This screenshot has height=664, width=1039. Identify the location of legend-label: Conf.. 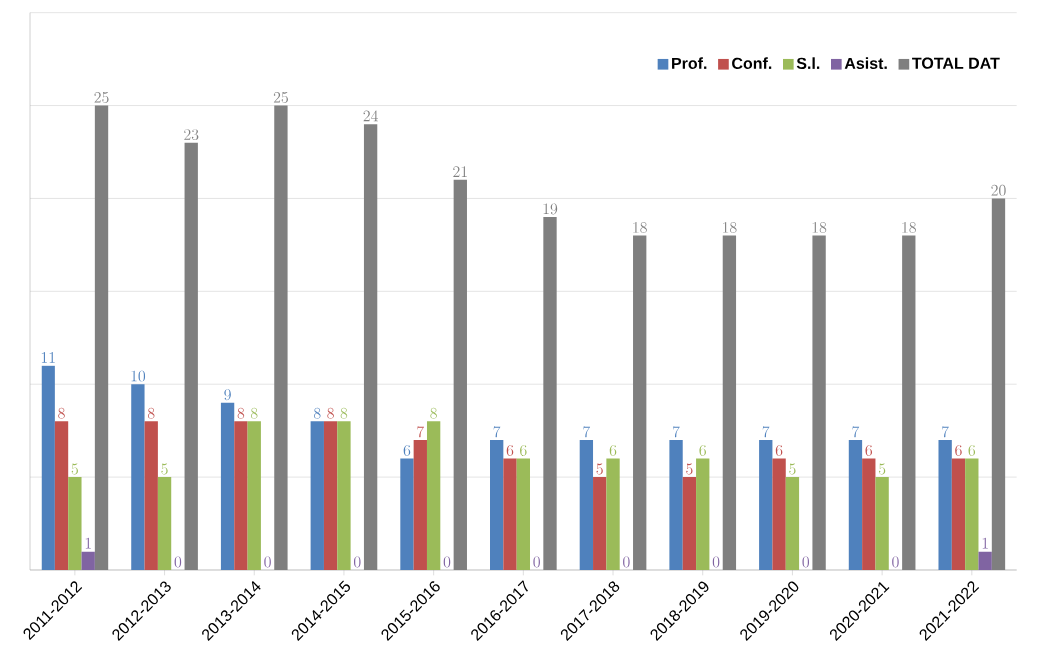
(752, 63).